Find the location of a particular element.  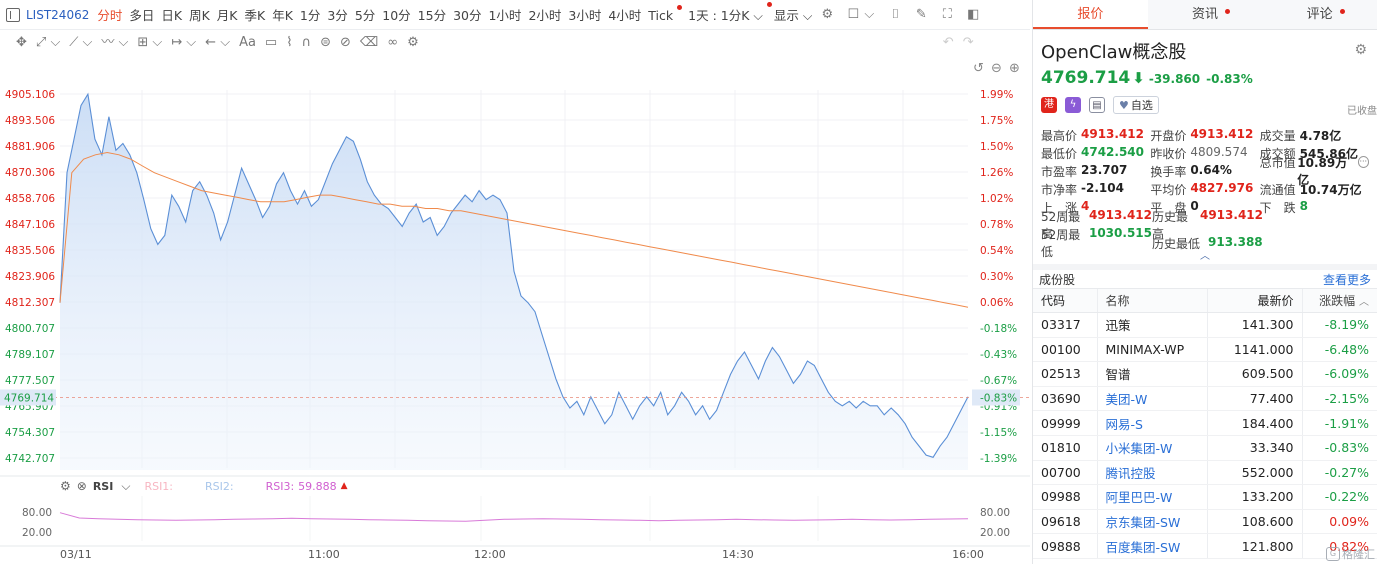

trash-icon: ⌫ is located at coordinates (369, 42).